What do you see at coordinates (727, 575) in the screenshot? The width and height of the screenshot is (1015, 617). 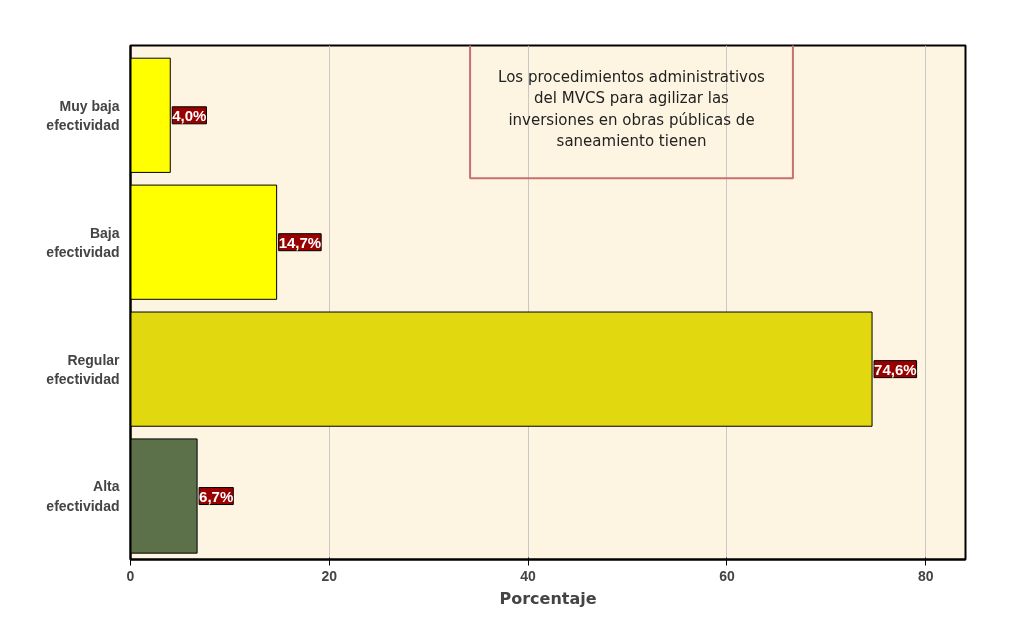 I see `x-tick-label: 60` at bounding box center [727, 575].